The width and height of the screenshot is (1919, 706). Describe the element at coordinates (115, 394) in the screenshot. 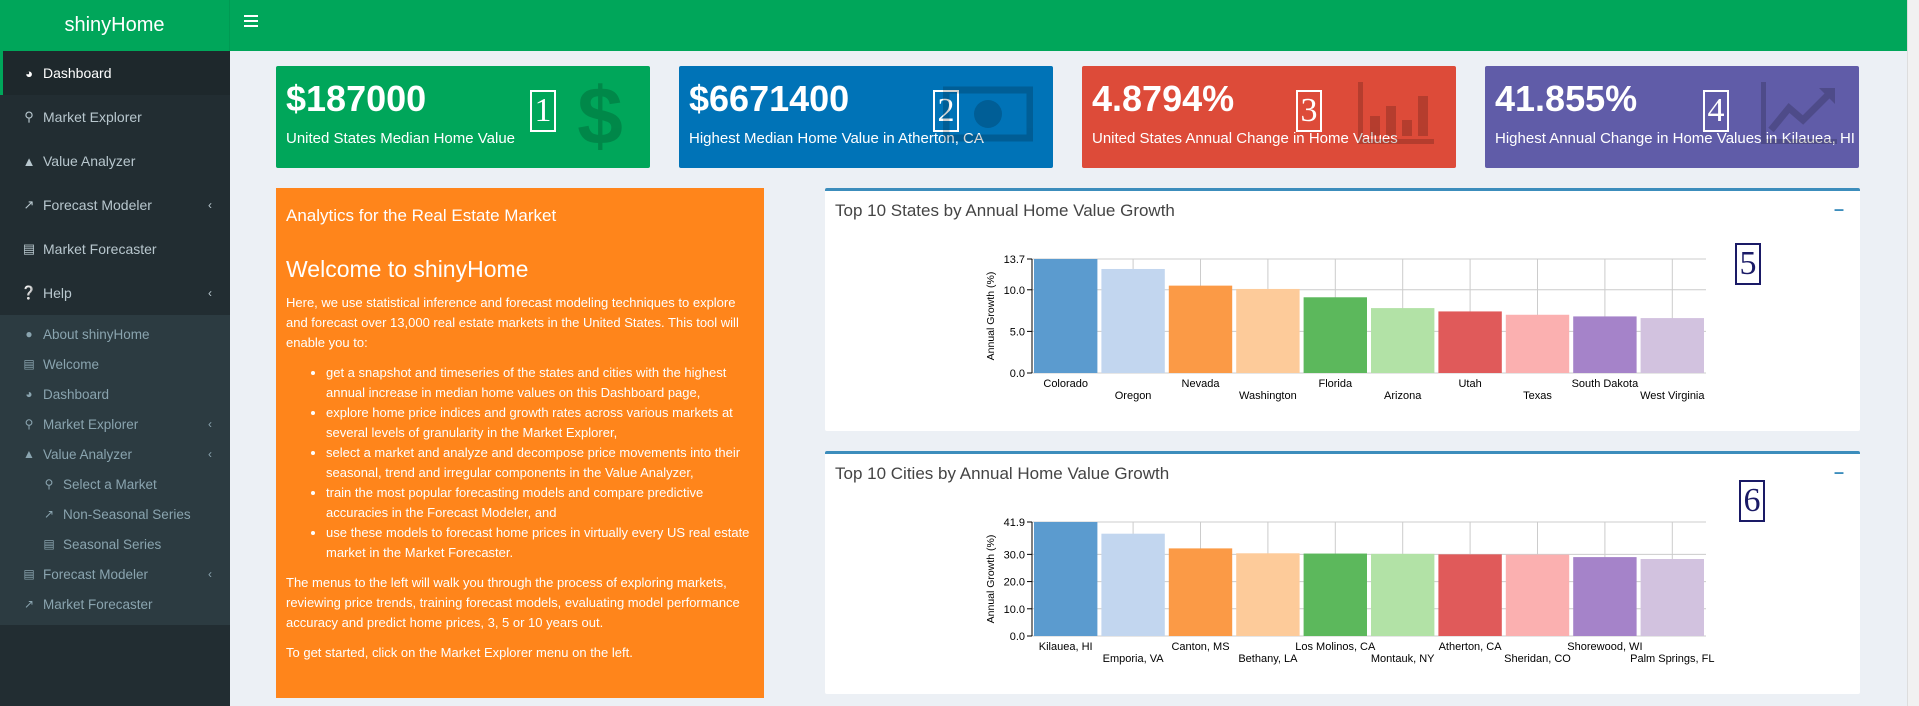

I see `sidebar-subitem-dashboard: ◕ Dashboard` at that location.